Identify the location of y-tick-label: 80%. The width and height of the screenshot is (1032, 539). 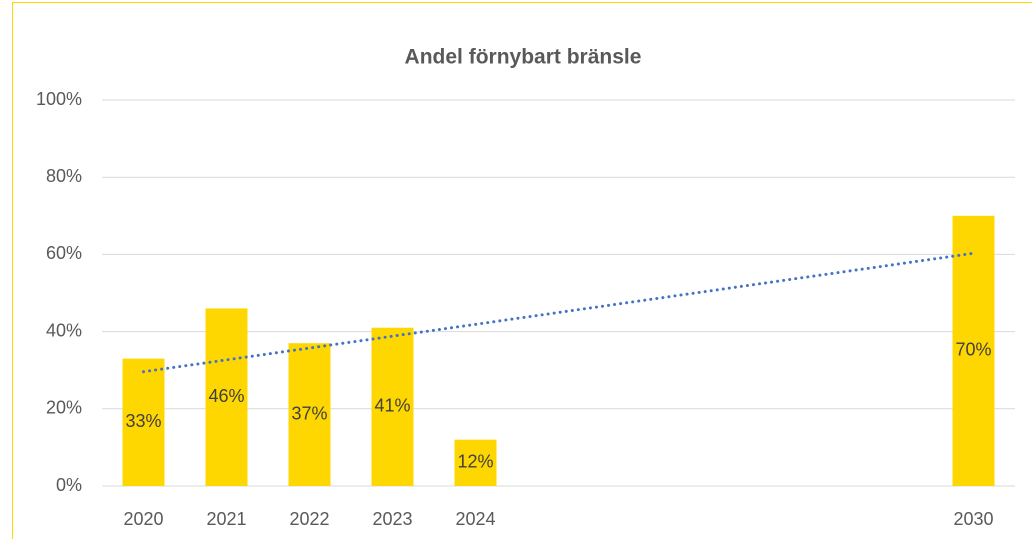
(64, 176).